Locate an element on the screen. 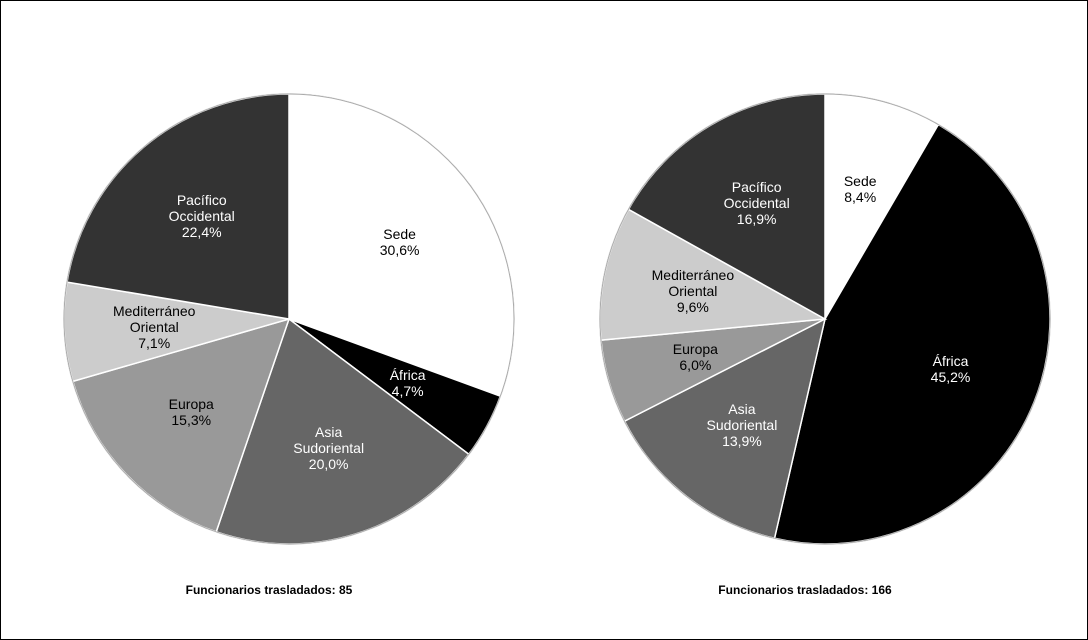 The image size is (1088, 640). value-label: 4,7% is located at coordinates (407, 391).